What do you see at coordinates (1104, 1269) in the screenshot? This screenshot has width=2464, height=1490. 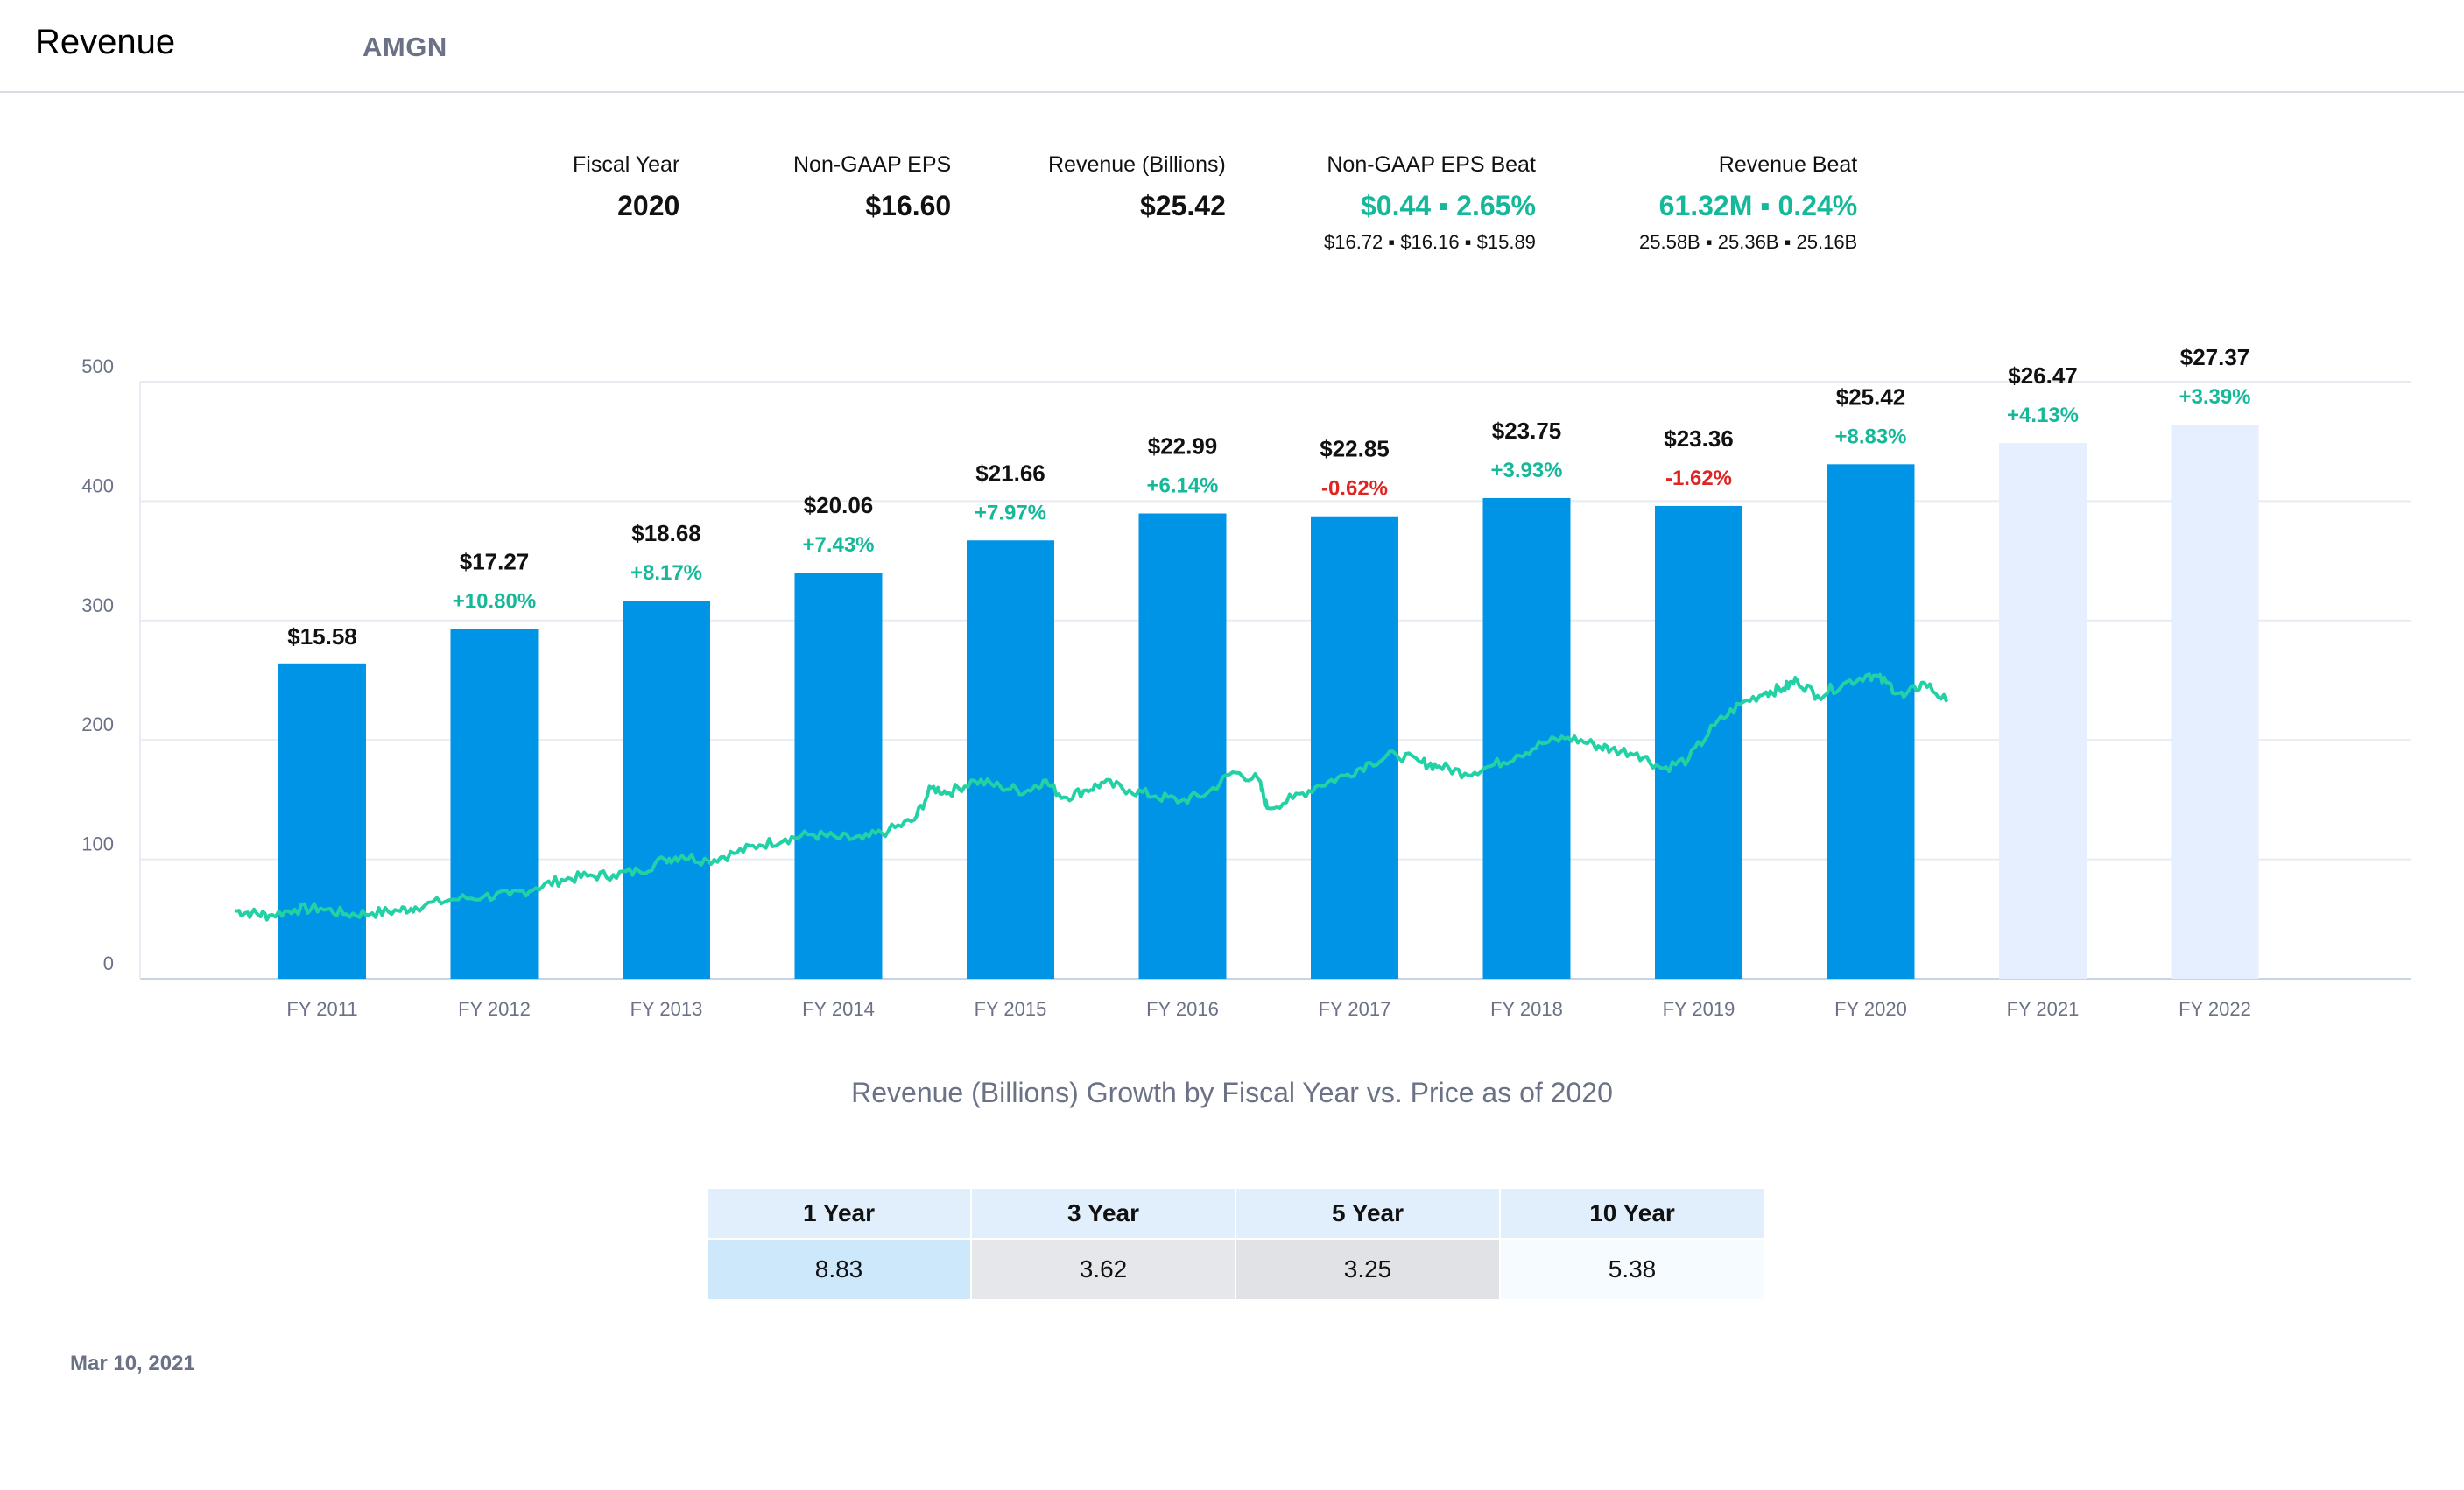 I see `growth-value-3y: 3.62` at bounding box center [1104, 1269].